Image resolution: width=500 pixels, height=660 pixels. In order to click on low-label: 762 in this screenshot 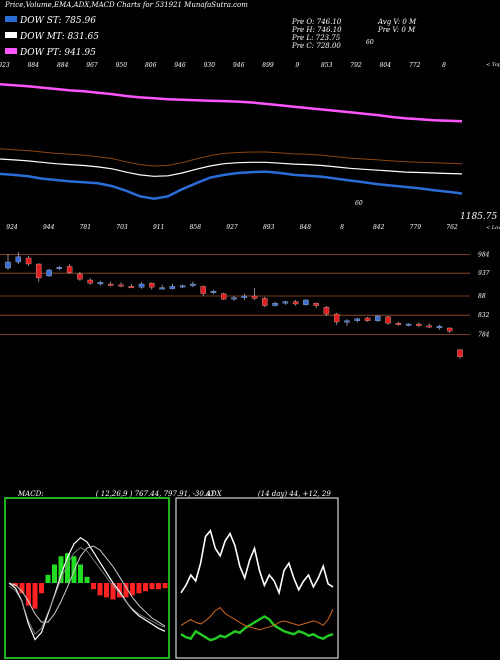, I will do `click(452, 227)`.